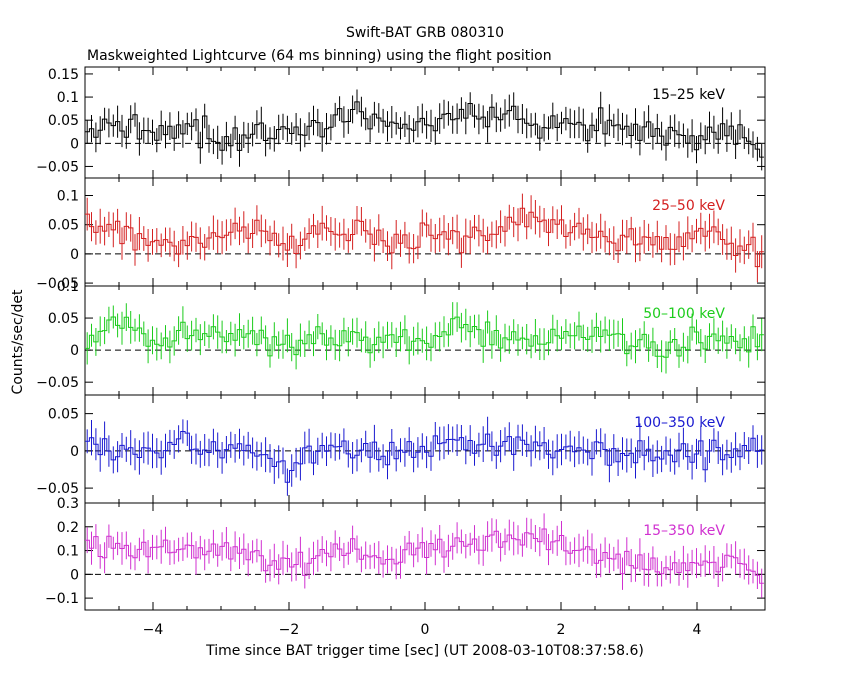 This screenshot has height=680, width=850. I want to click on band-label: 15–25 keV, so click(688, 95).